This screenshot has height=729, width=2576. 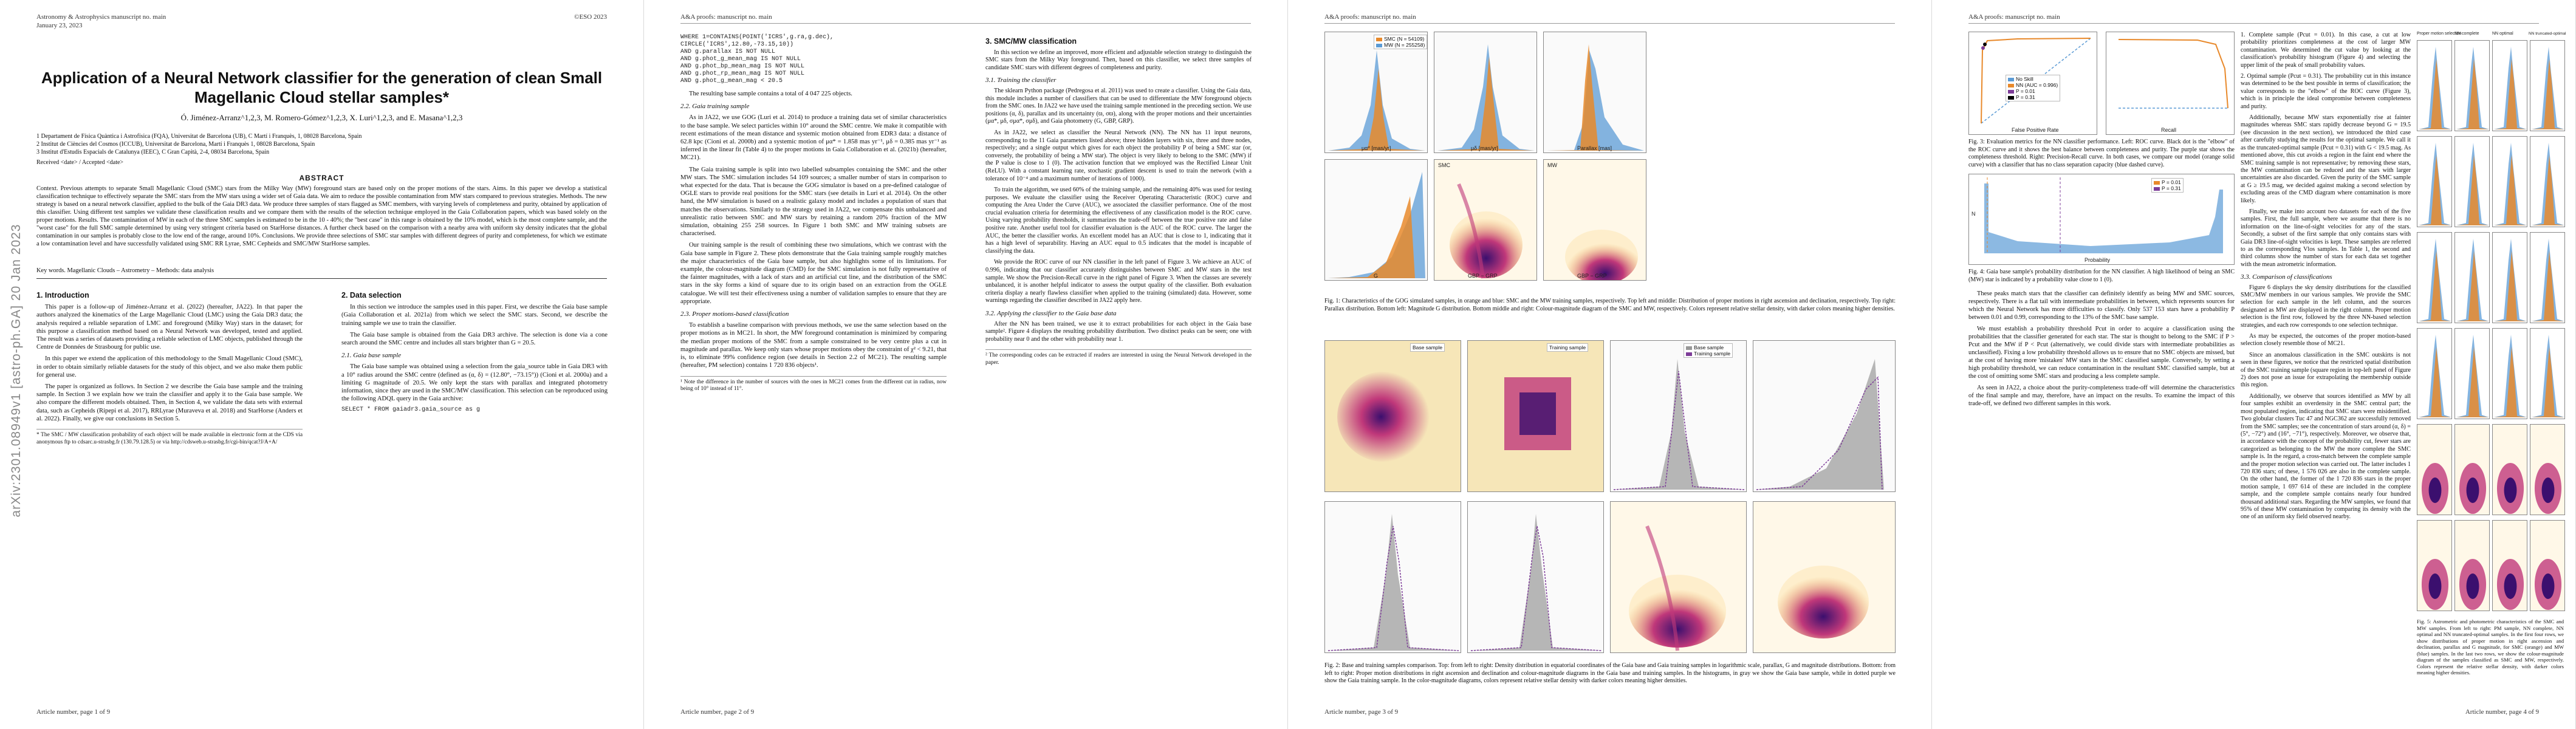 What do you see at coordinates (2547, 34) in the screenshot?
I see `fig5-col-title: NN truncated-optimal` at bounding box center [2547, 34].